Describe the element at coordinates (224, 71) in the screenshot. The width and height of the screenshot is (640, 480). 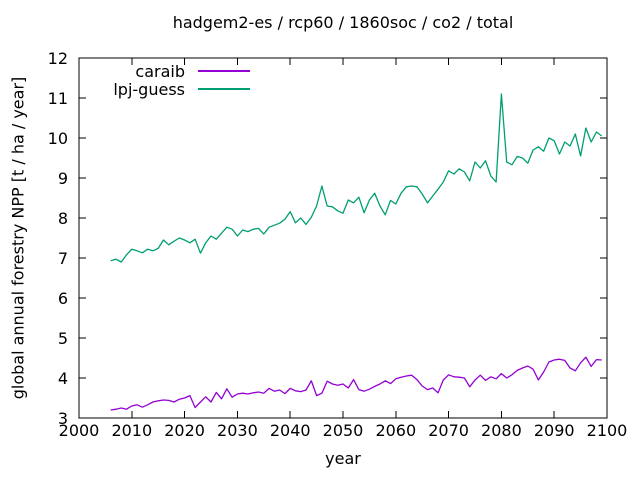
I see `legend-line-sample-caraib` at that location.